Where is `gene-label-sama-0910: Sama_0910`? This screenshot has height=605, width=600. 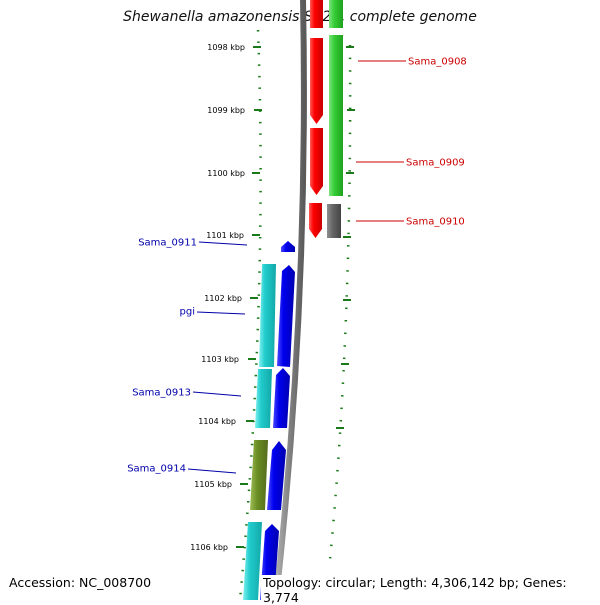
gene-label-sama-0910: Sama_0910 is located at coordinates (435, 222).